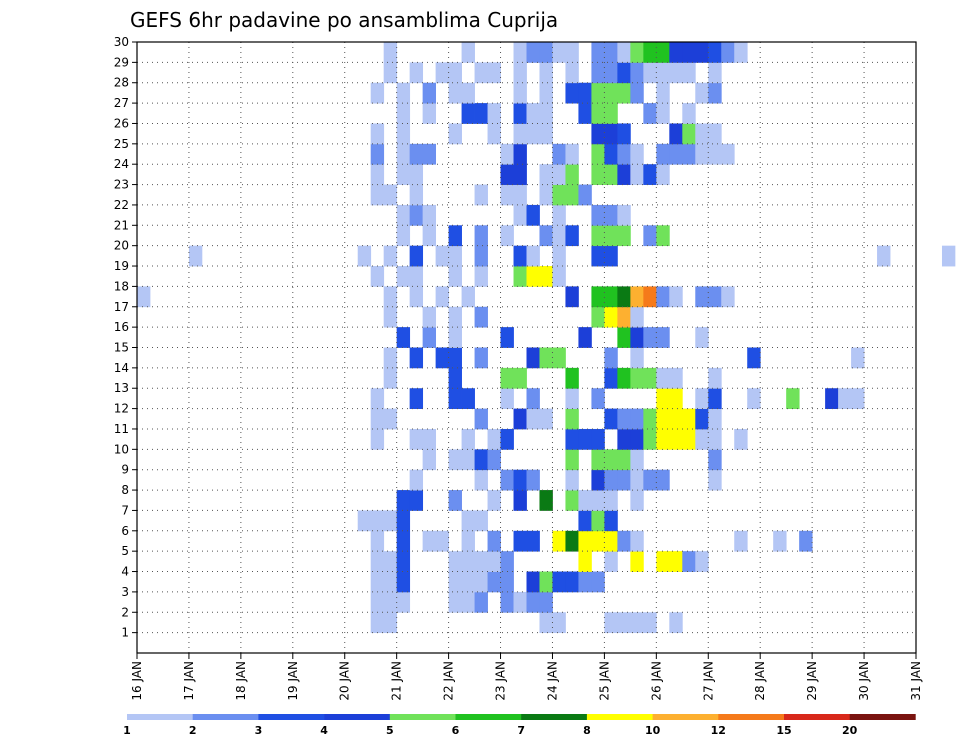  What do you see at coordinates (121, 286) in the screenshot?
I see `y-tick-label: 18` at bounding box center [121, 286].